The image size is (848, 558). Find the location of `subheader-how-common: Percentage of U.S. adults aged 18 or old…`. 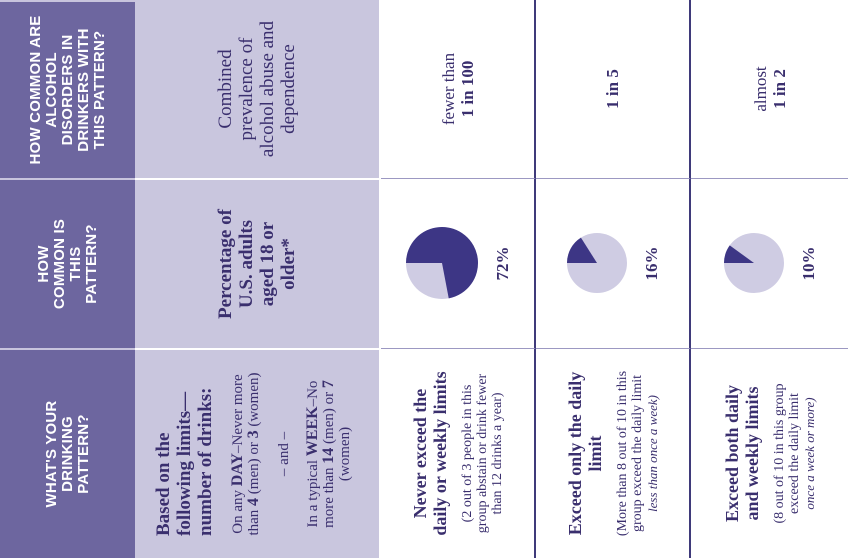

subheader-how-common: Percentage of U.S. adults aged 18 or old… is located at coordinates (258, 263).